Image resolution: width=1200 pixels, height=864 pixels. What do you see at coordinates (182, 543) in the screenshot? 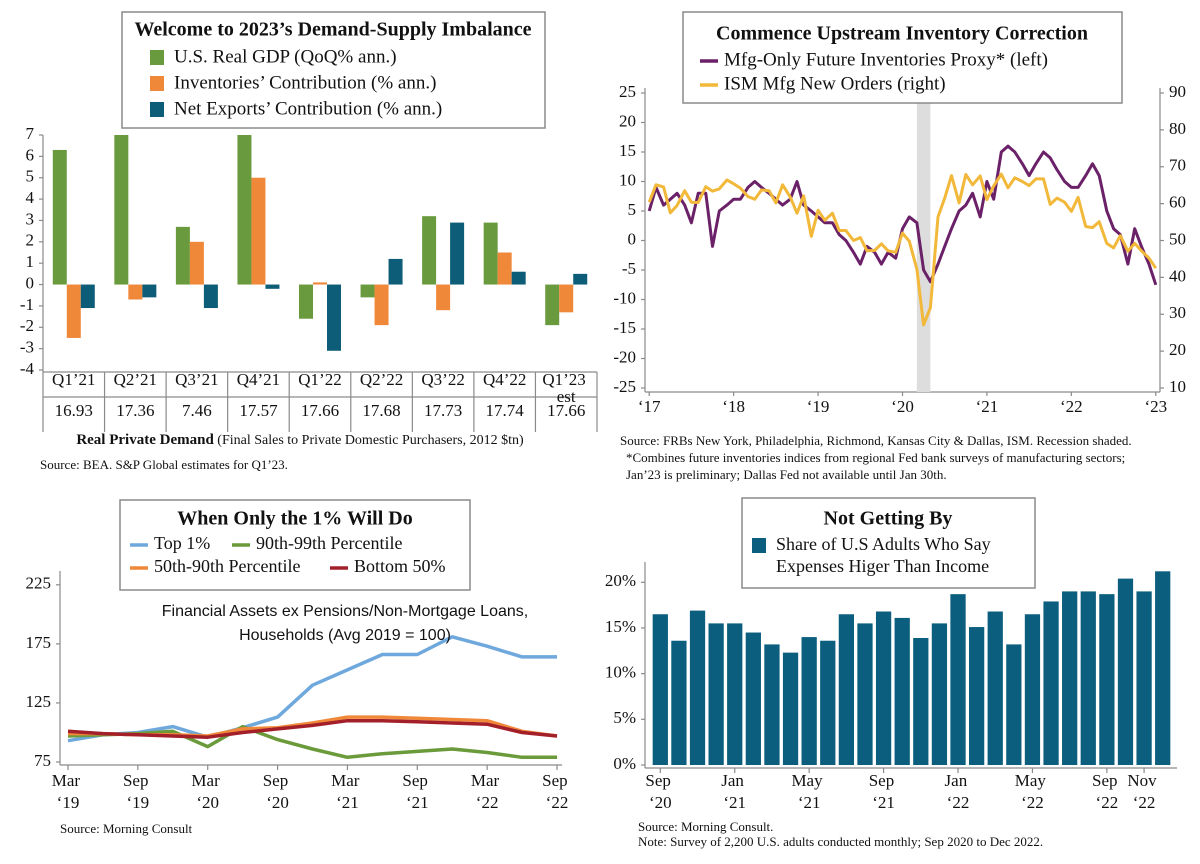
I see `legend-label: Top 1%` at bounding box center [182, 543].